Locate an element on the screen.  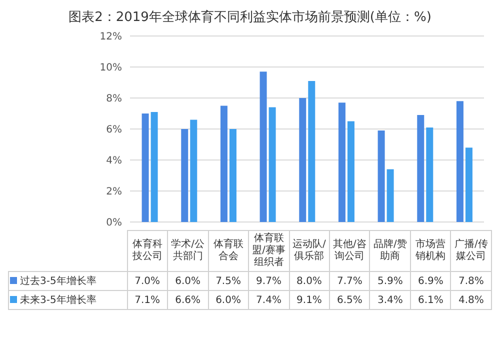
legend-label: 过去3-5年增长率 is located at coordinates (68, 281).